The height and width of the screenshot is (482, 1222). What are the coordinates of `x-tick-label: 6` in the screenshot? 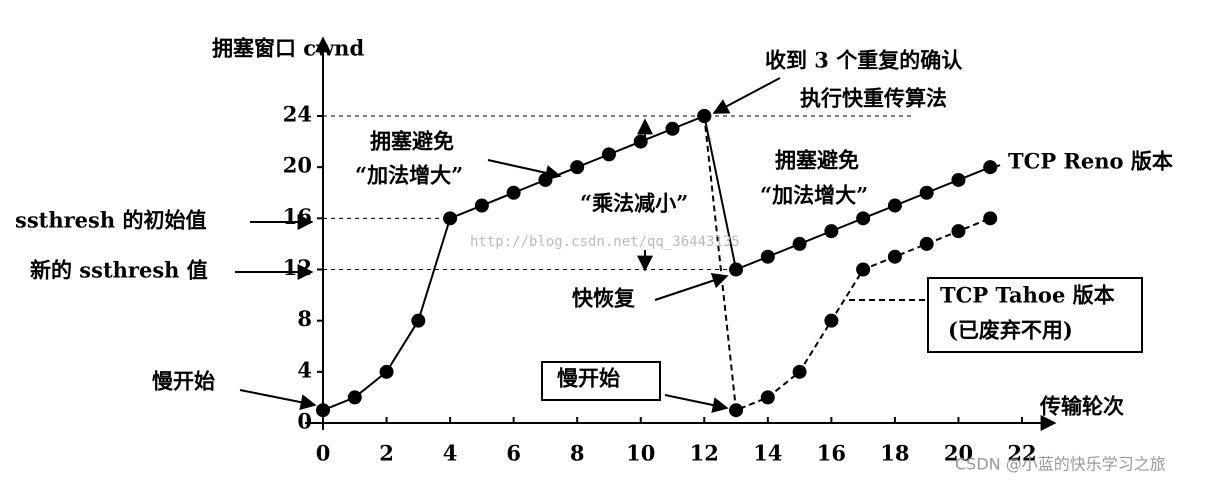 It's located at (513, 453).